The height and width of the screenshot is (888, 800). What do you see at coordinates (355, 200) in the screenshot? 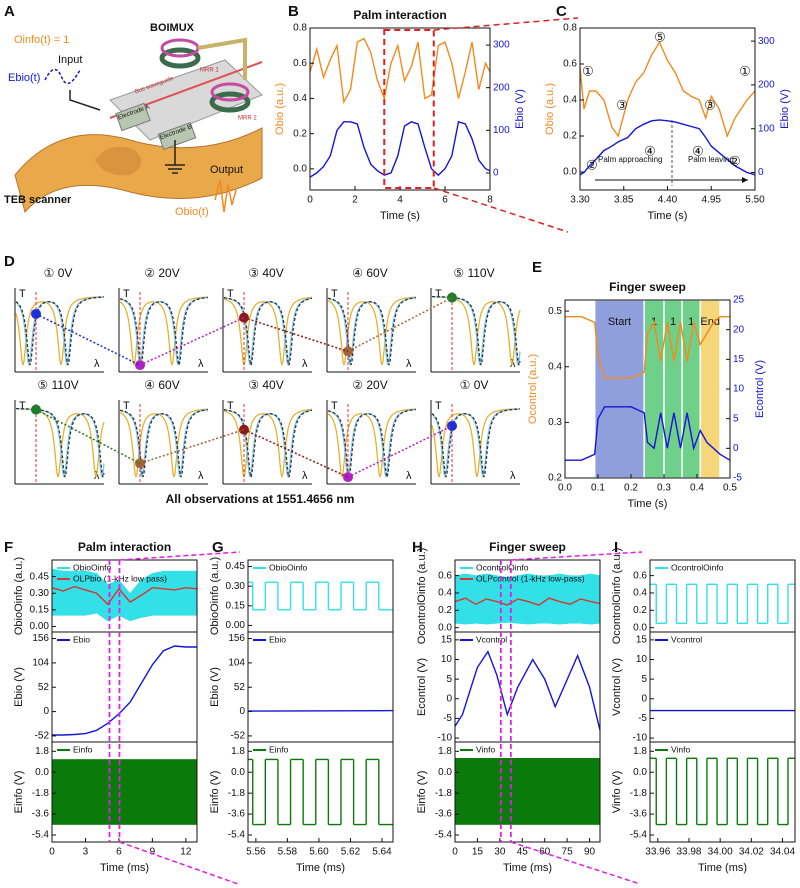
I see `x-tick-label: 2` at bounding box center [355, 200].